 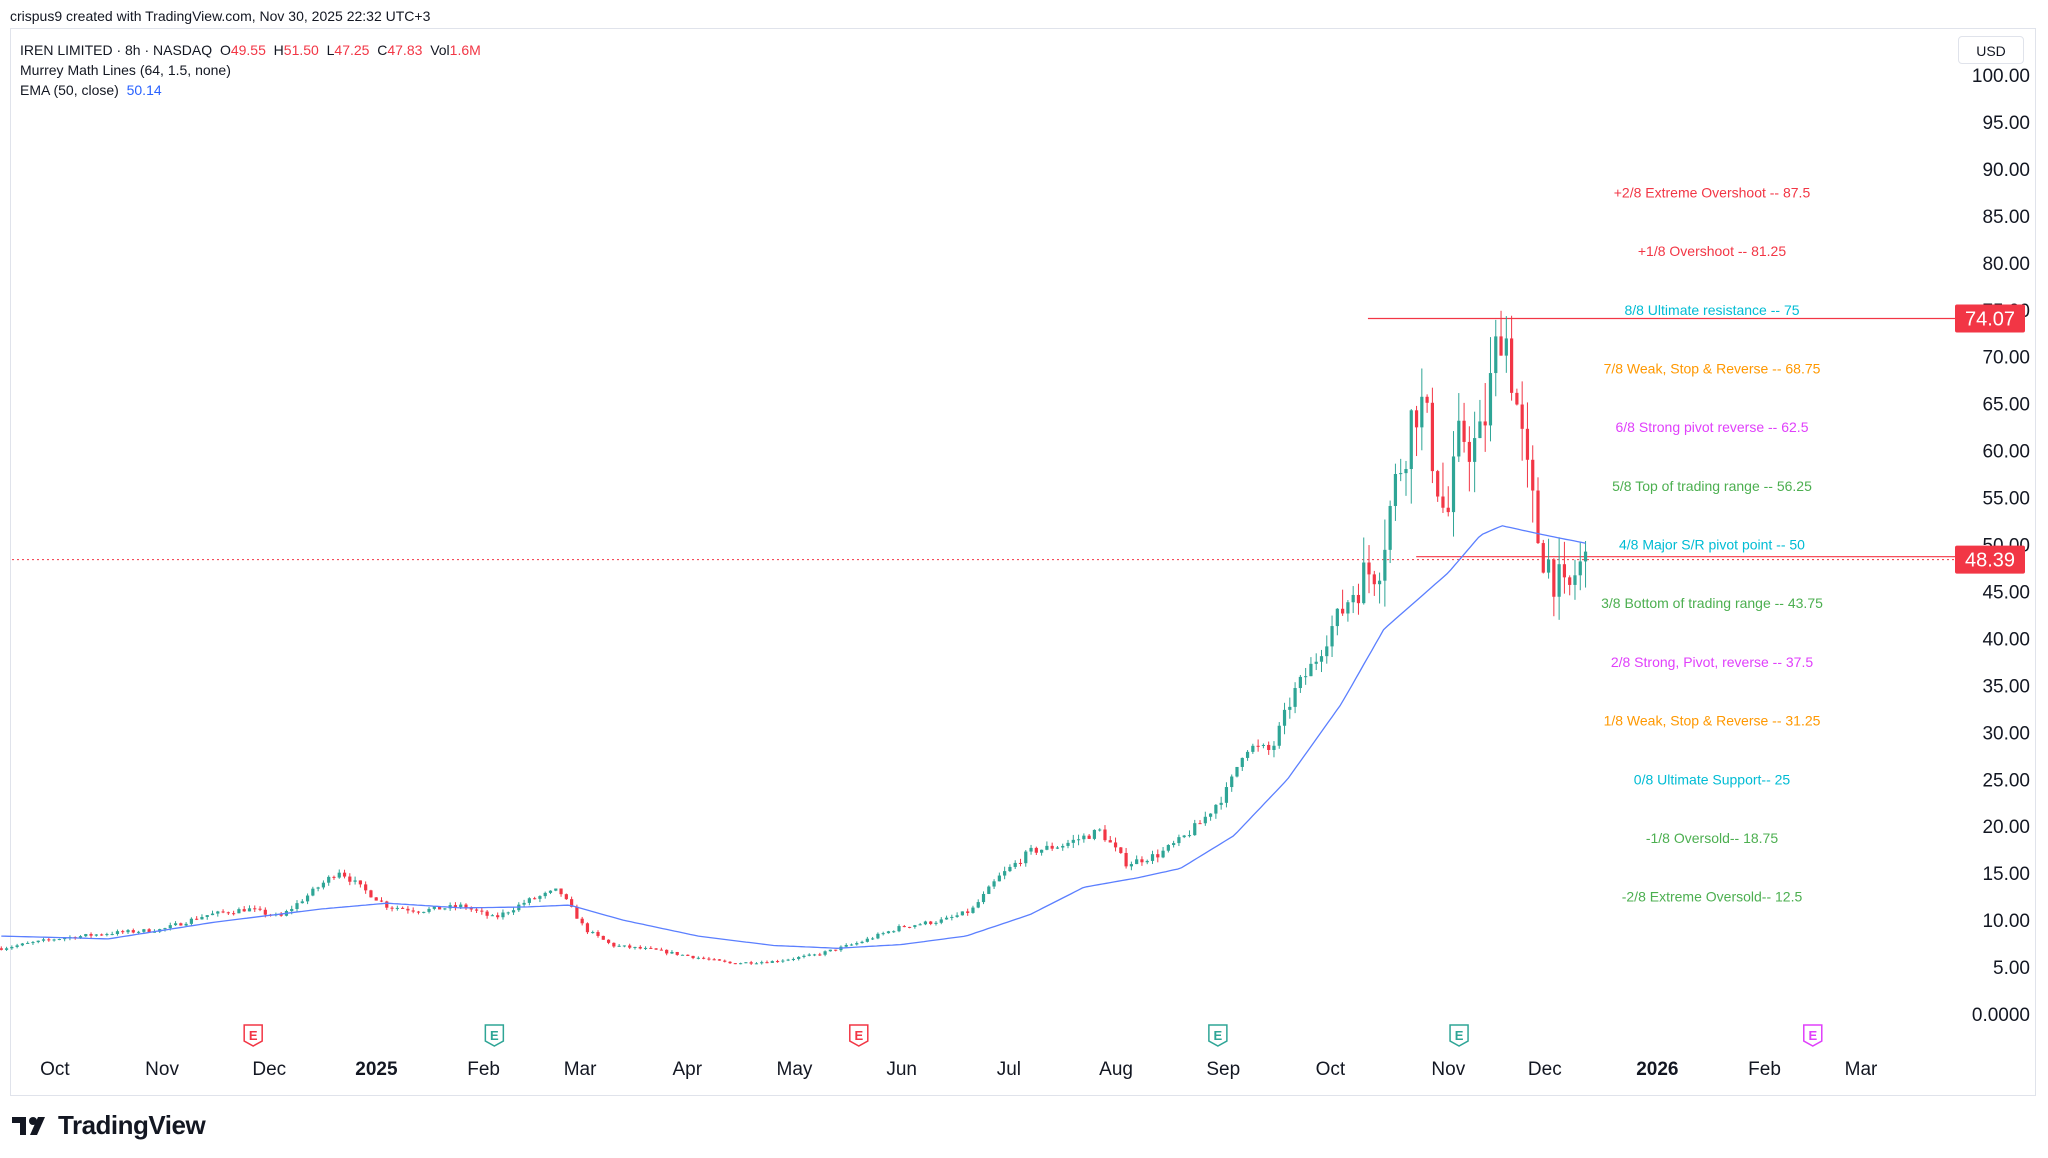 What do you see at coordinates (116, 50) in the screenshot?
I see `symbol-name: IREN LIMITED · 8h · NASDAQ` at bounding box center [116, 50].